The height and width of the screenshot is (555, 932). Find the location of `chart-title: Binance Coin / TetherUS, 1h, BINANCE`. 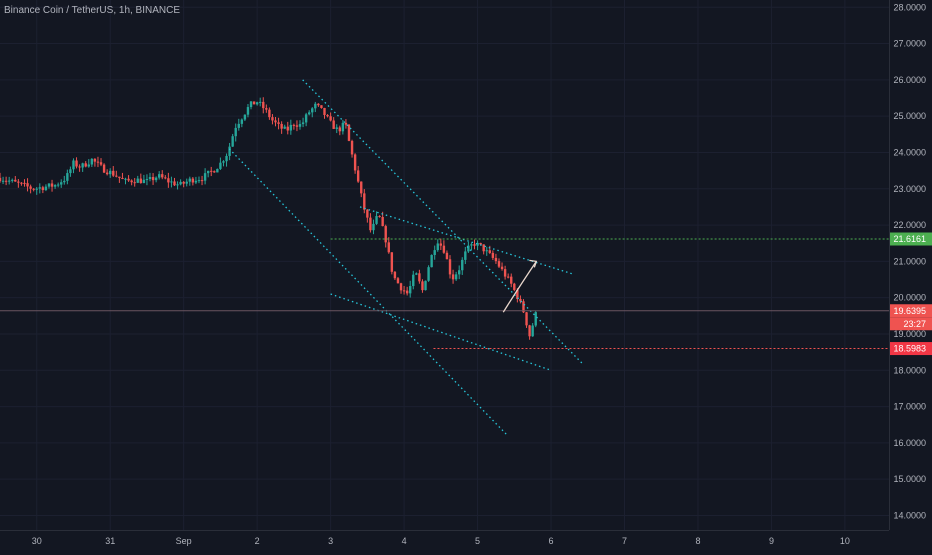

chart-title: Binance Coin / TetherUS, 1h, BINANCE is located at coordinates (92, 10).